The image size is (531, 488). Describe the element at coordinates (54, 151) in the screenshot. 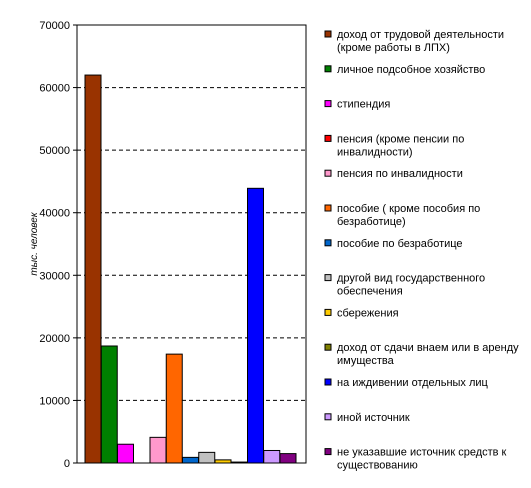

I see `y-tick-label: 50000` at that location.